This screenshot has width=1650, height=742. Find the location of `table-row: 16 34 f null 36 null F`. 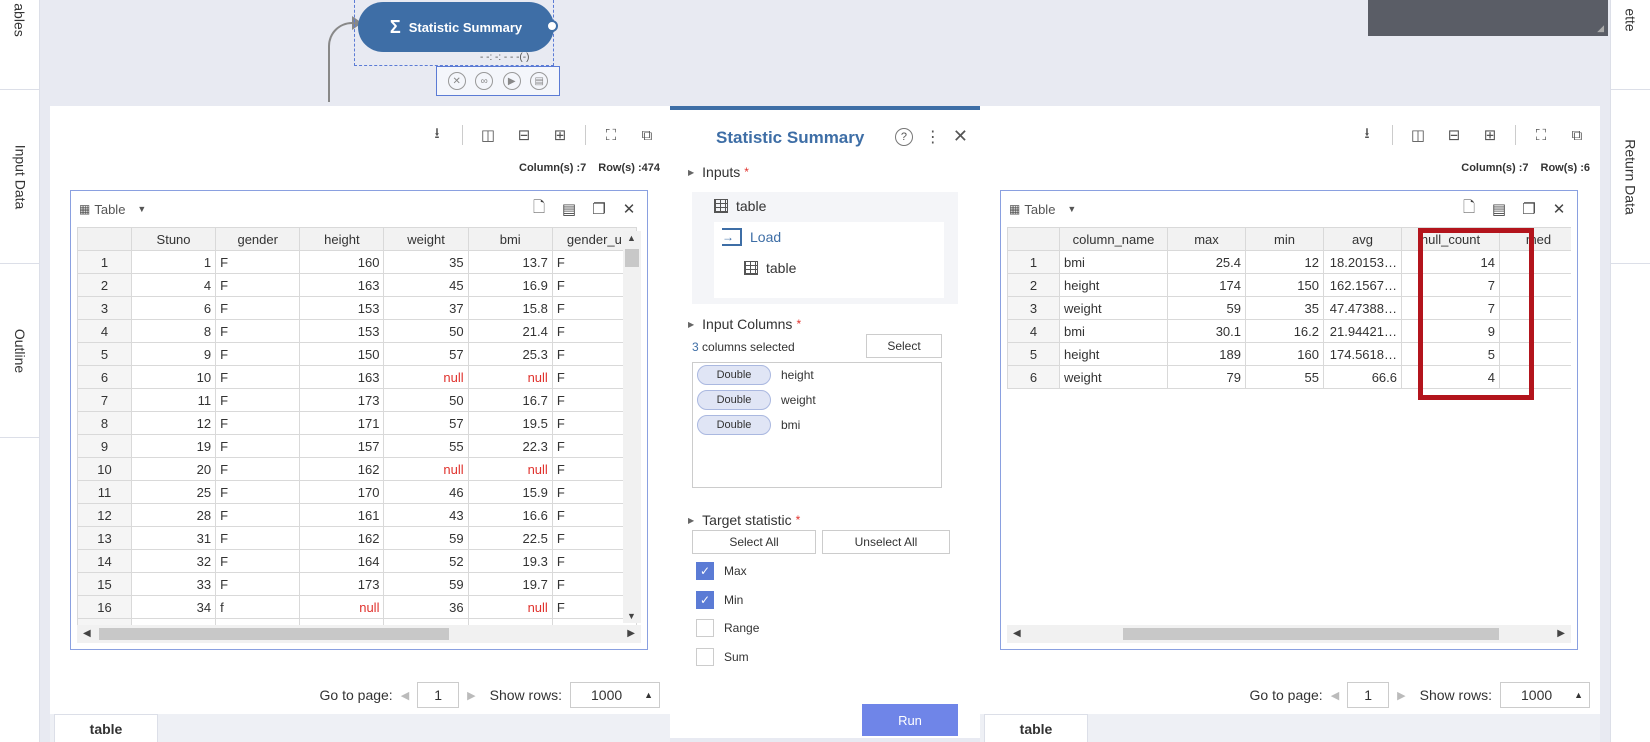

table-row: 16 34 f null 36 null F is located at coordinates (357, 607).